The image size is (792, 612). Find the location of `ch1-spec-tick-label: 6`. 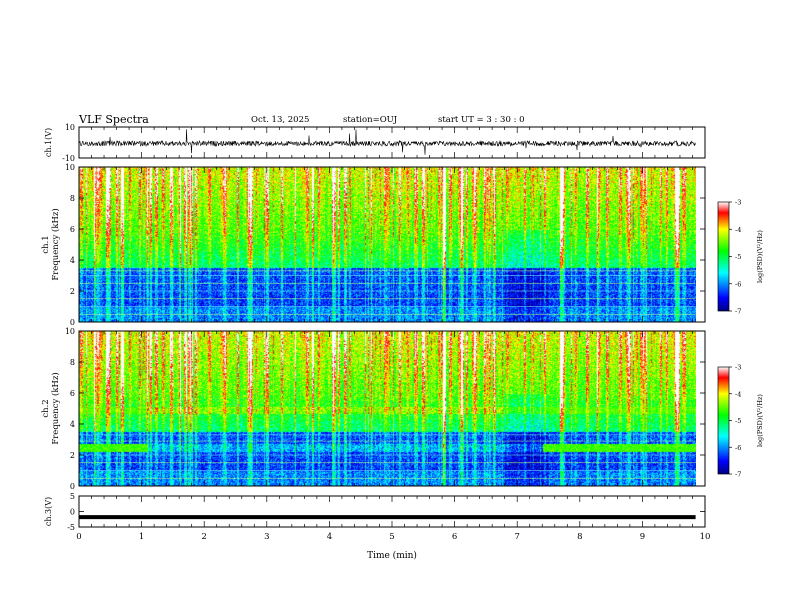

ch1-spec-tick-label: 6 is located at coordinates (72, 229).